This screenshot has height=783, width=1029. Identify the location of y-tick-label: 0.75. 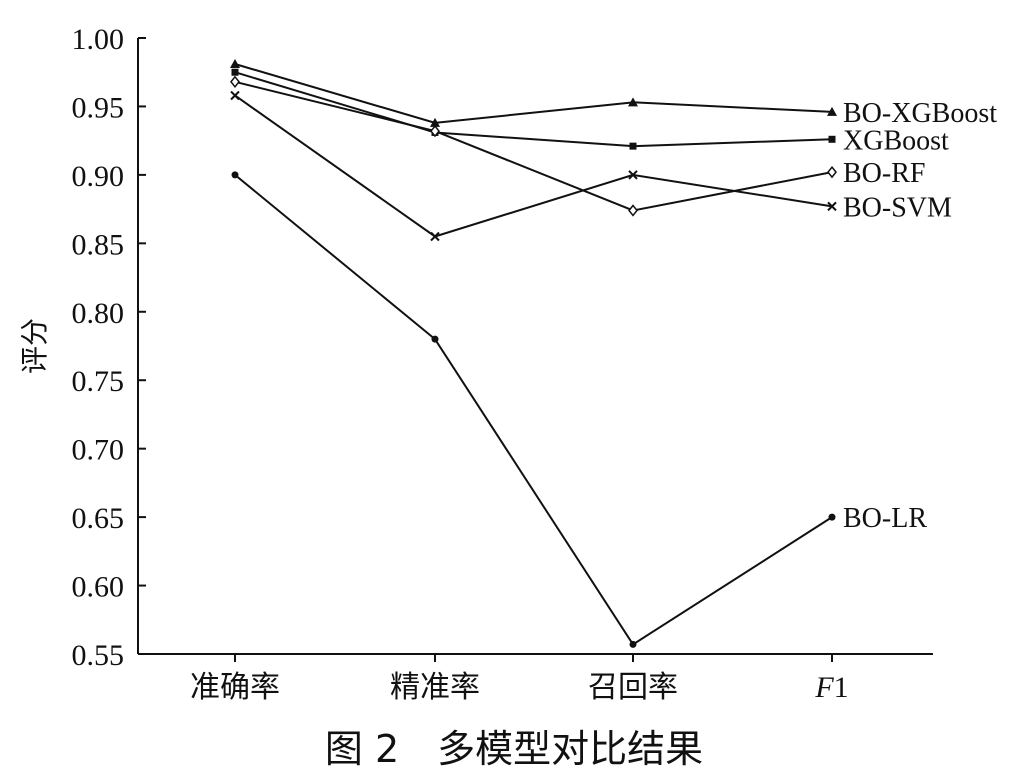
(98, 381).